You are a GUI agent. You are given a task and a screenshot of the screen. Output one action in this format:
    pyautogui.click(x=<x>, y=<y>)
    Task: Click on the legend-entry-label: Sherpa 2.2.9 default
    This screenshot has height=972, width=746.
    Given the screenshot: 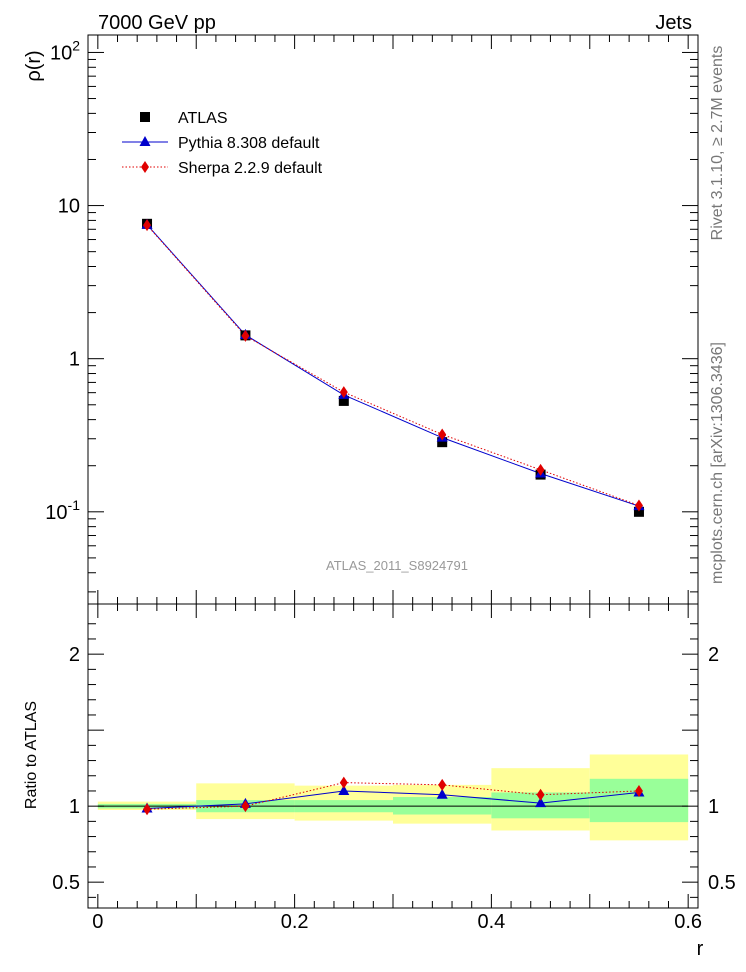 What is the action you would take?
    pyautogui.click(x=250, y=168)
    